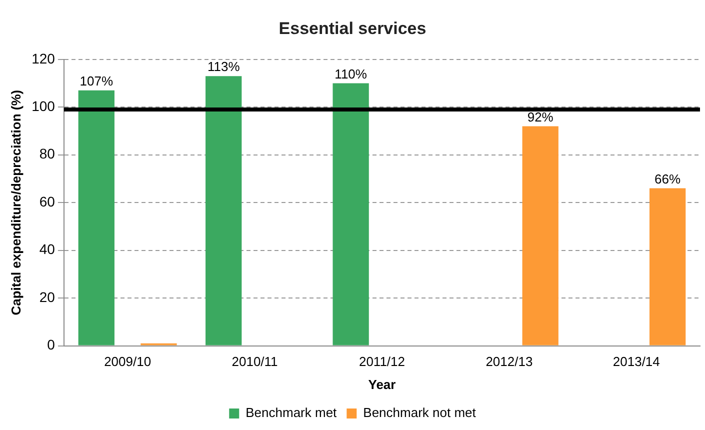 Image resolution: width=705 pixels, height=430 pixels. What do you see at coordinates (351, 74) in the screenshot?
I see `data-label: 110%` at bounding box center [351, 74].